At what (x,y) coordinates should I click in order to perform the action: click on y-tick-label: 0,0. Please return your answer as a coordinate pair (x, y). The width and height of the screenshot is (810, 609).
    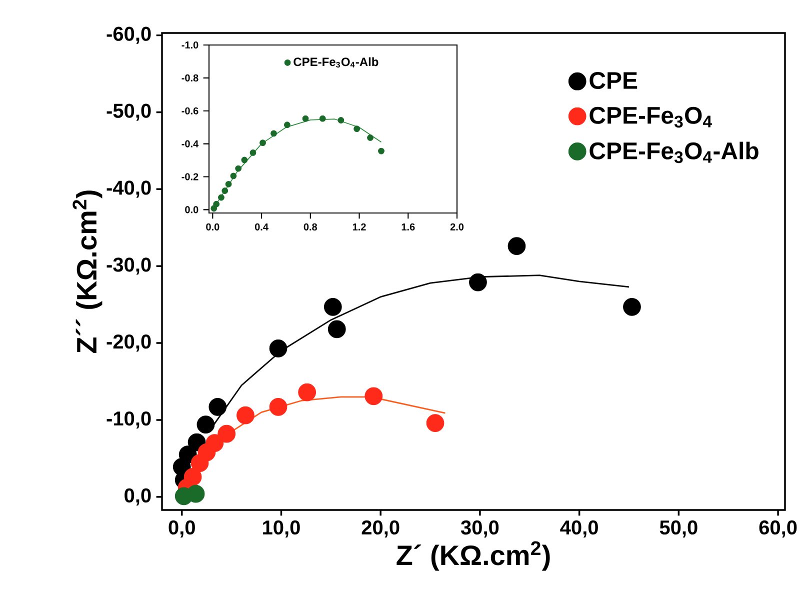
    Looking at the image, I should click on (137, 497).